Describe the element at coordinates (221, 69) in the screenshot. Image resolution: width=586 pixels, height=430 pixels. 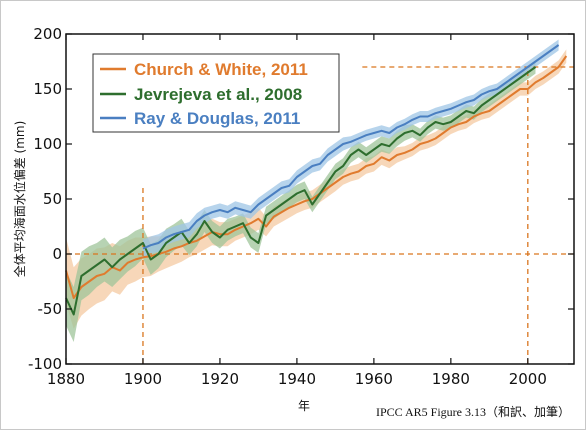
I see `legend-label-church-white: Church & White, 2011` at that location.